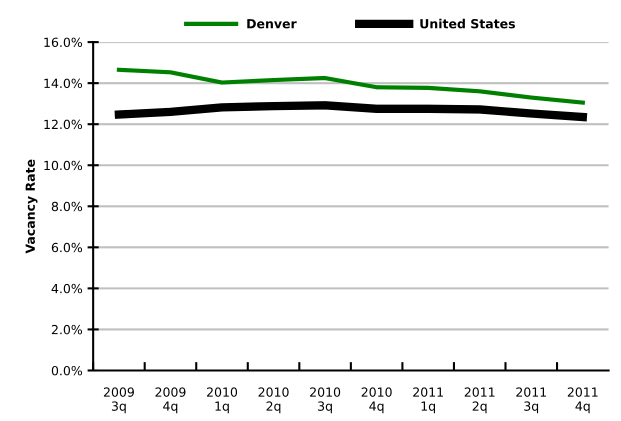 This screenshot has width=621, height=421. I want to click on legend-label: Denver, so click(272, 23).